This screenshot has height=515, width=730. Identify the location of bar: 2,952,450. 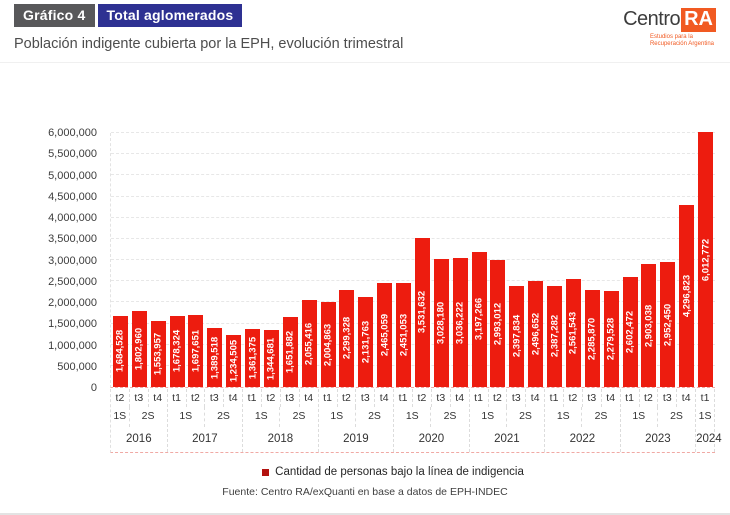
(668, 324).